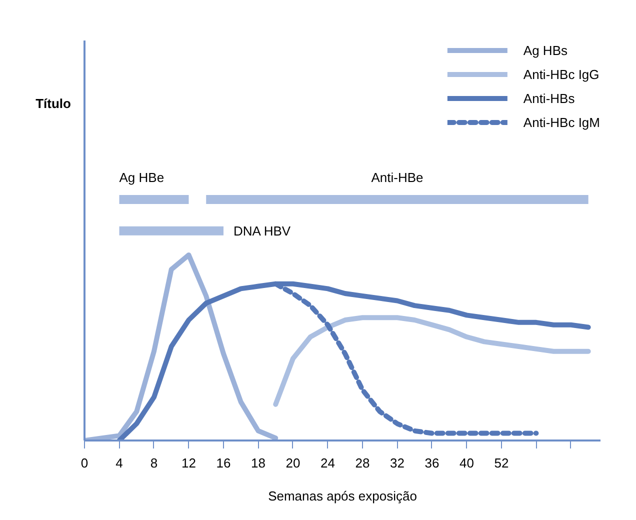 Image resolution: width=636 pixels, height=520 pixels. Describe the element at coordinates (223, 463) in the screenshot. I see `x-tick-label: 16` at that location.